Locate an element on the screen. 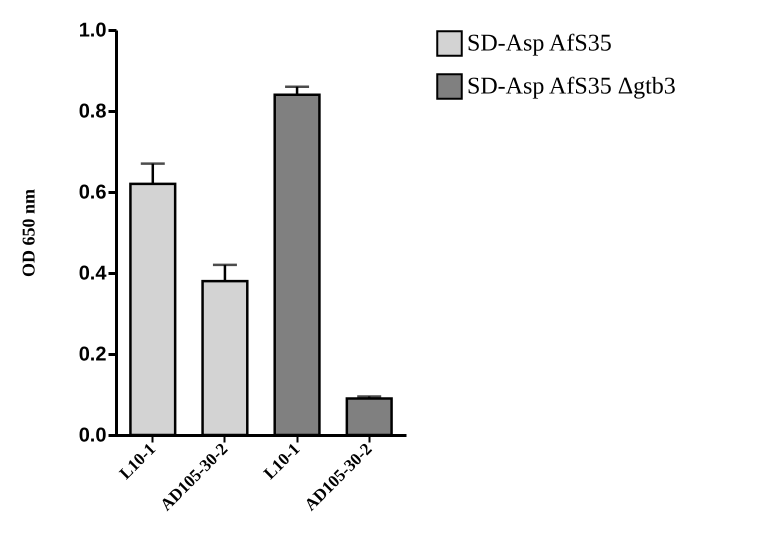 This screenshot has height=559, width=760. legend-label: SD-Asp AfS35 Δgtb3 is located at coordinates (571, 87).